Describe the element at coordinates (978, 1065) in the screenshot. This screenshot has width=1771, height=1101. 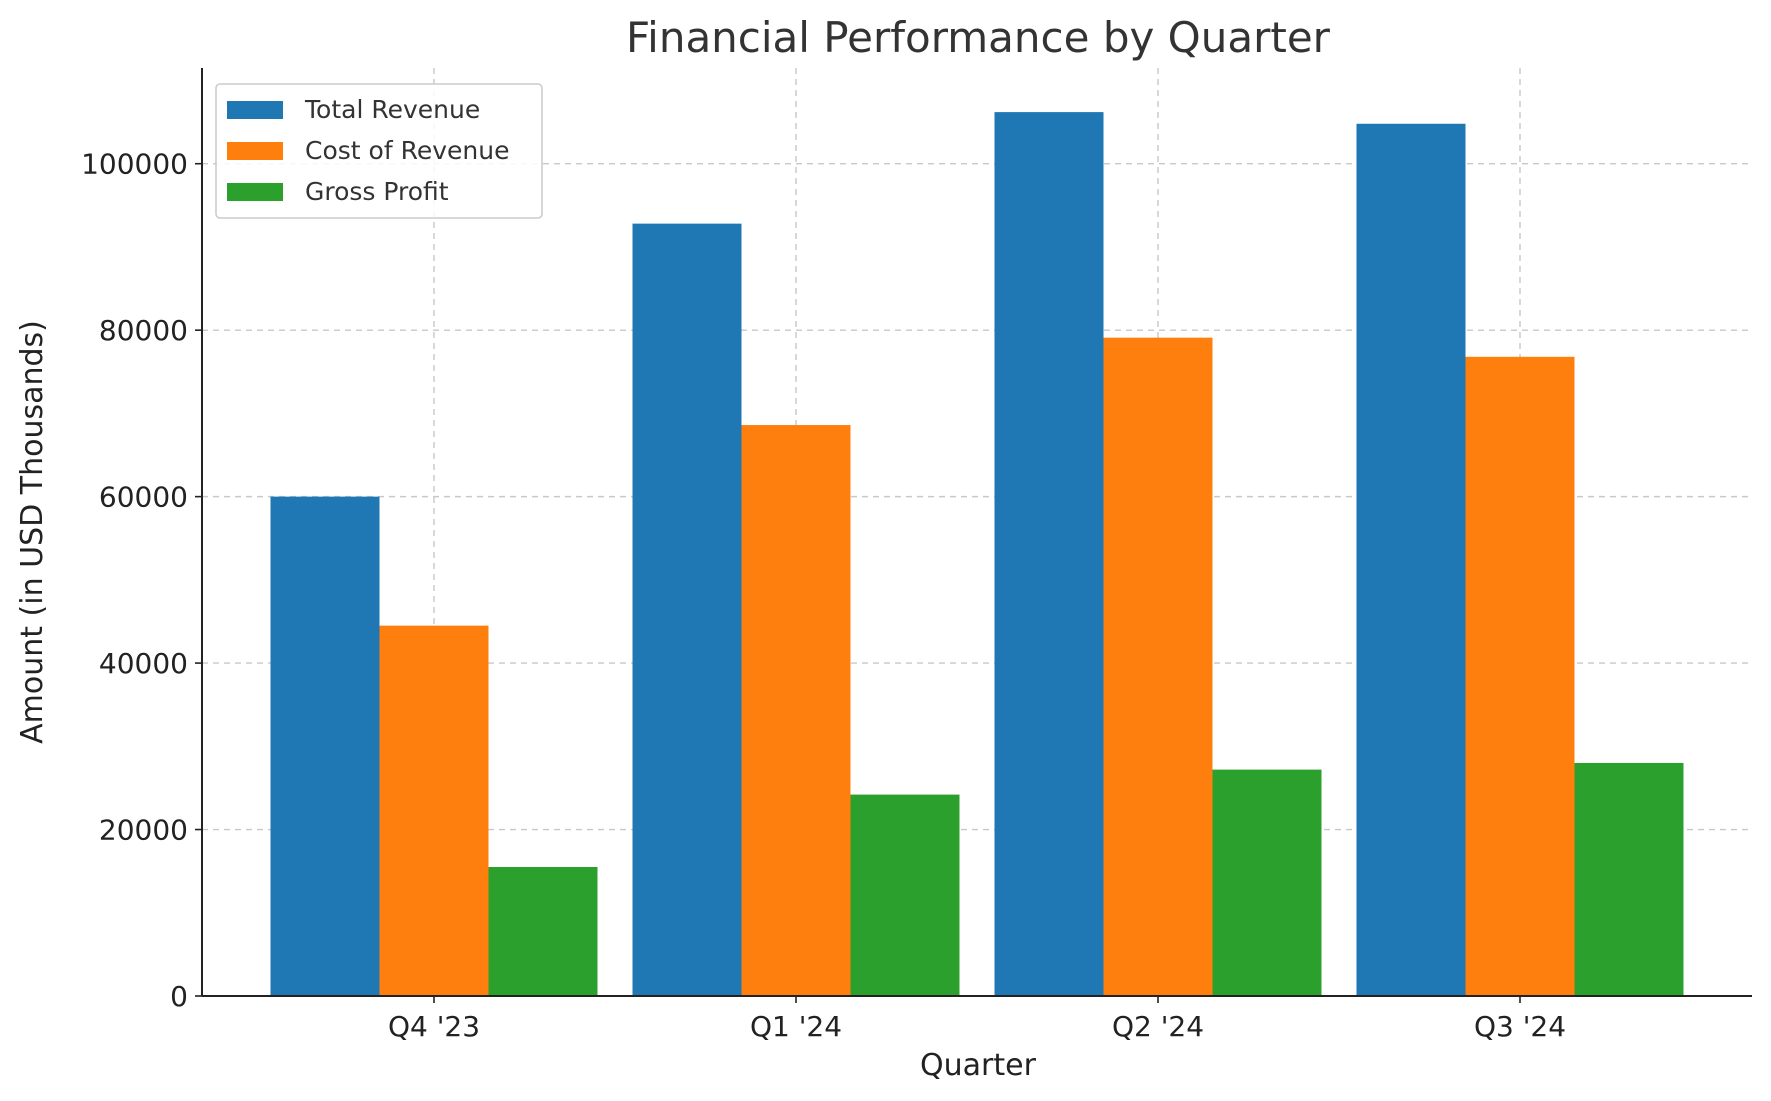
I see `x-axis-label: Quarter` at that location.